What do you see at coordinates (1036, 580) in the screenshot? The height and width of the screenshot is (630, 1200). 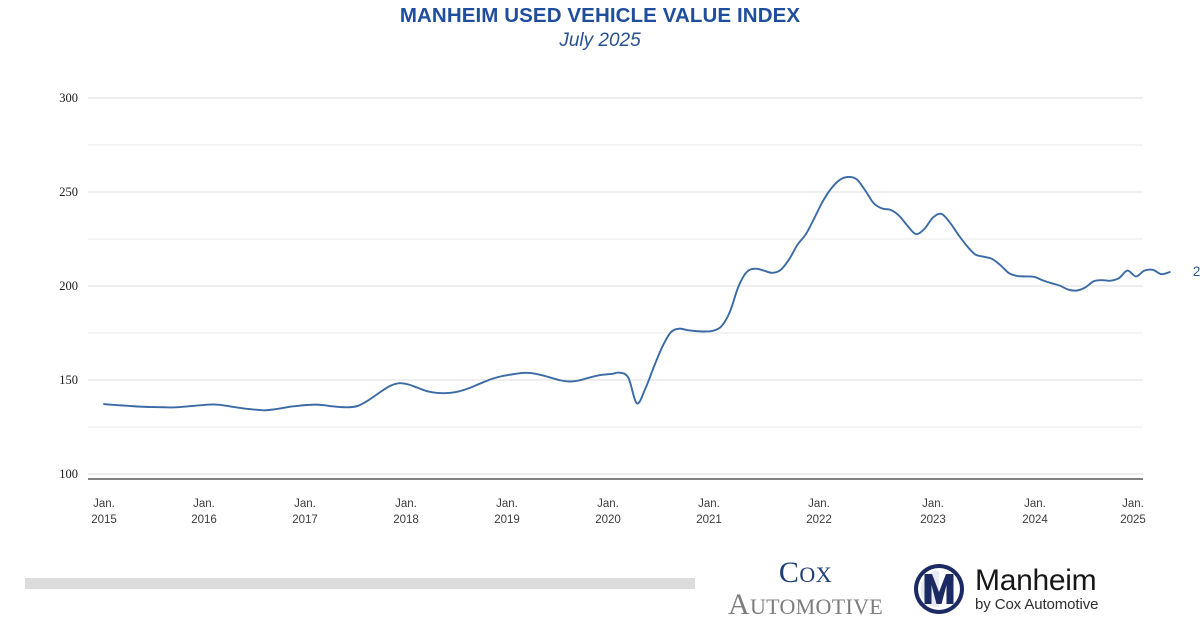 I see `manheim-logo-name: Manheim` at bounding box center [1036, 580].